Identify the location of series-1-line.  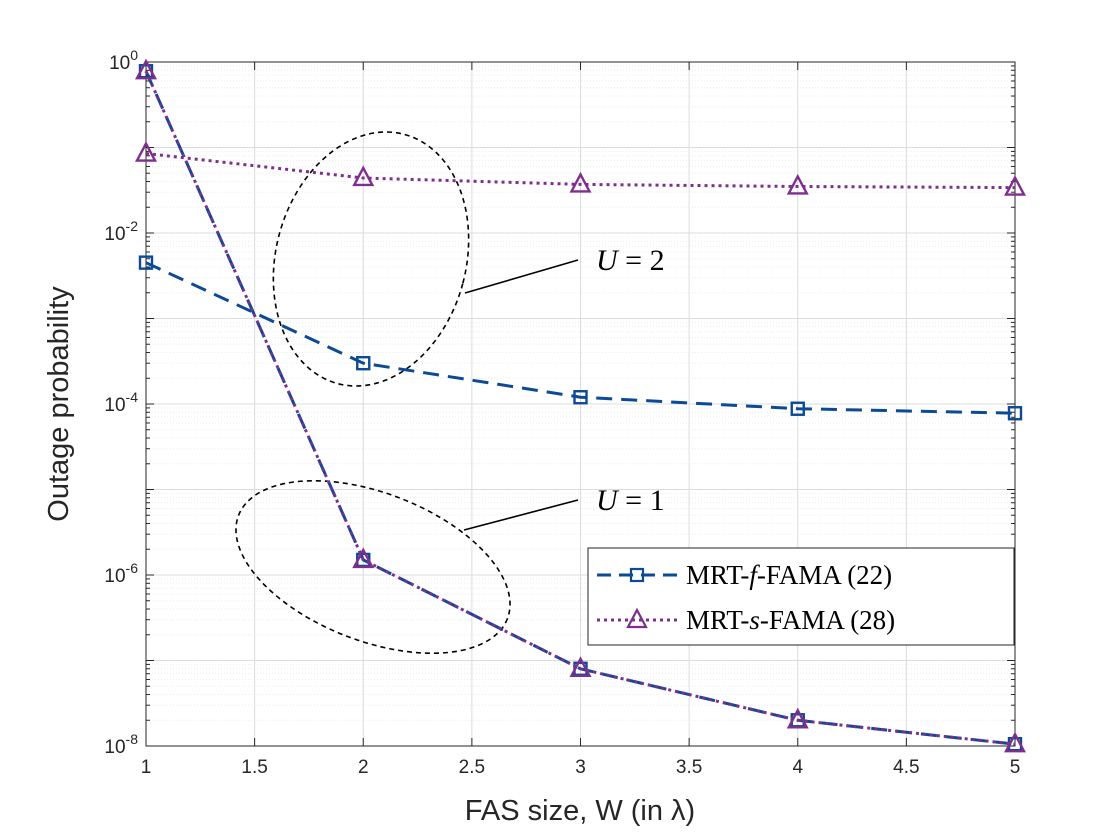
(580, 338).